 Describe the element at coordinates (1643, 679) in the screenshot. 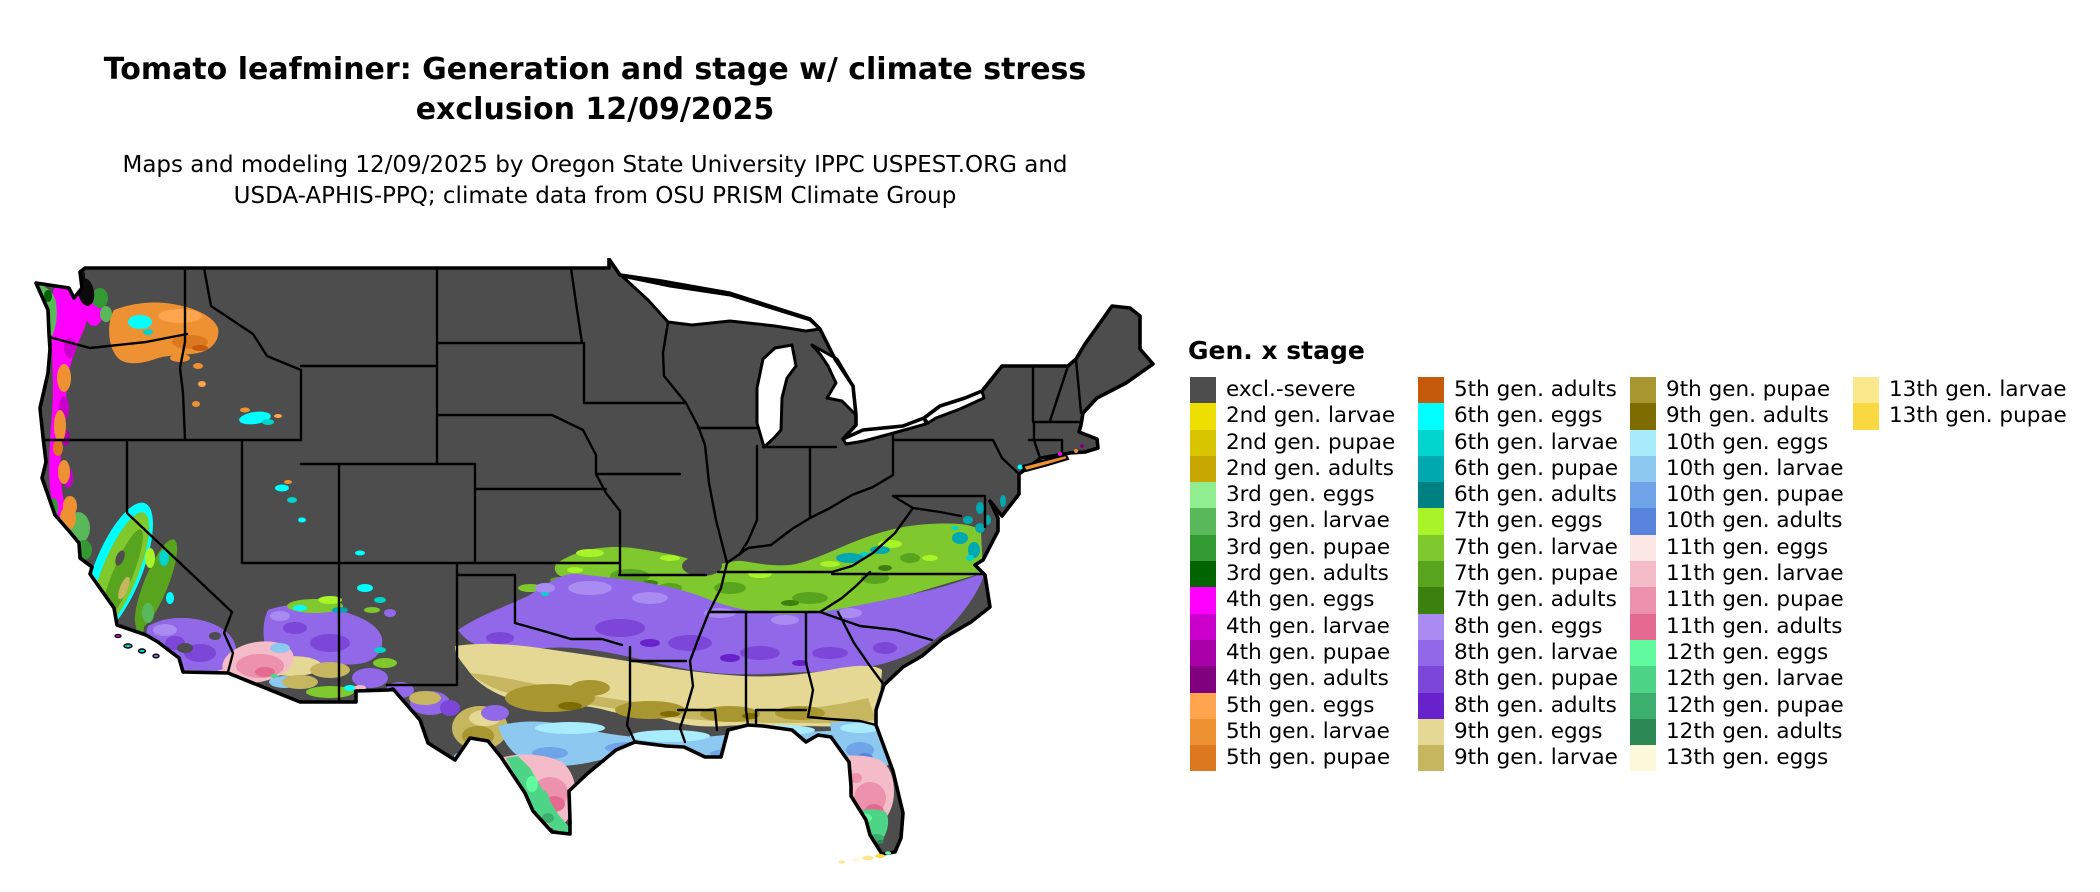

I see `legend-swatch-g12-larvae` at that location.